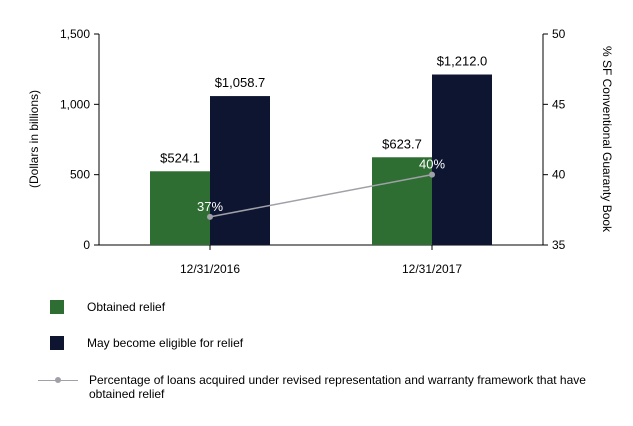  What do you see at coordinates (559, 245) in the screenshot?
I see `y2-tick-label: 35` at bounding box center [559, 245].